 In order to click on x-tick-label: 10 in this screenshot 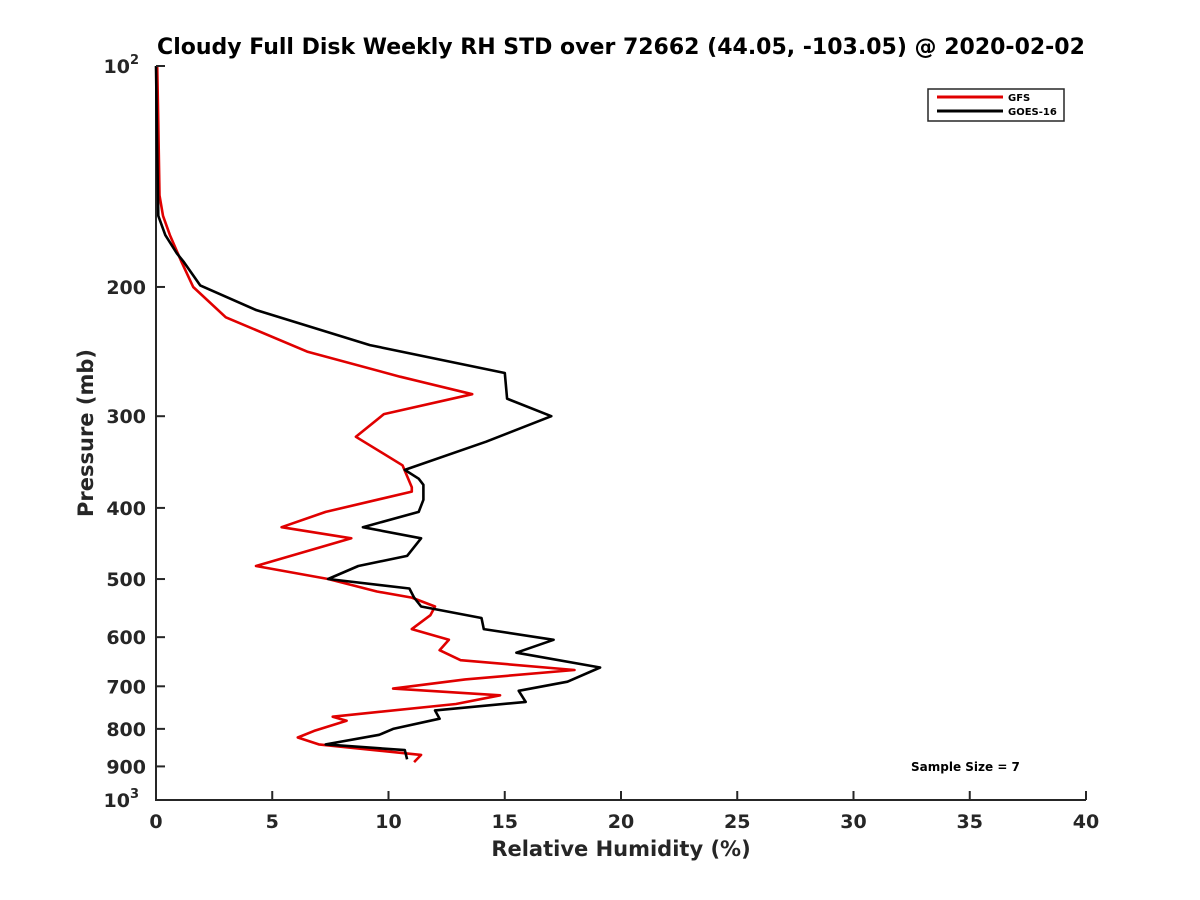, I will do `click(388, 822)`.